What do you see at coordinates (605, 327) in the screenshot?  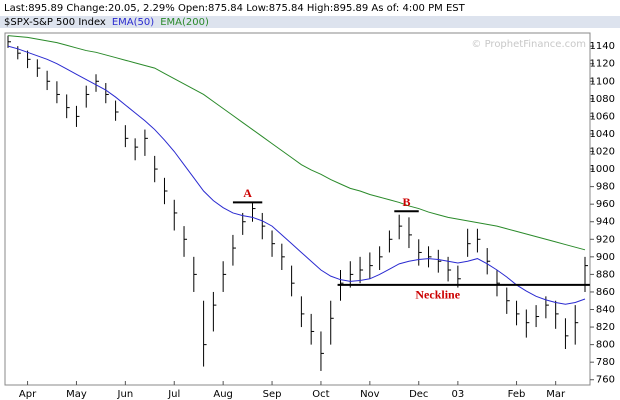 I see `y-tick-label: 820` at bounding box center [605, 327].